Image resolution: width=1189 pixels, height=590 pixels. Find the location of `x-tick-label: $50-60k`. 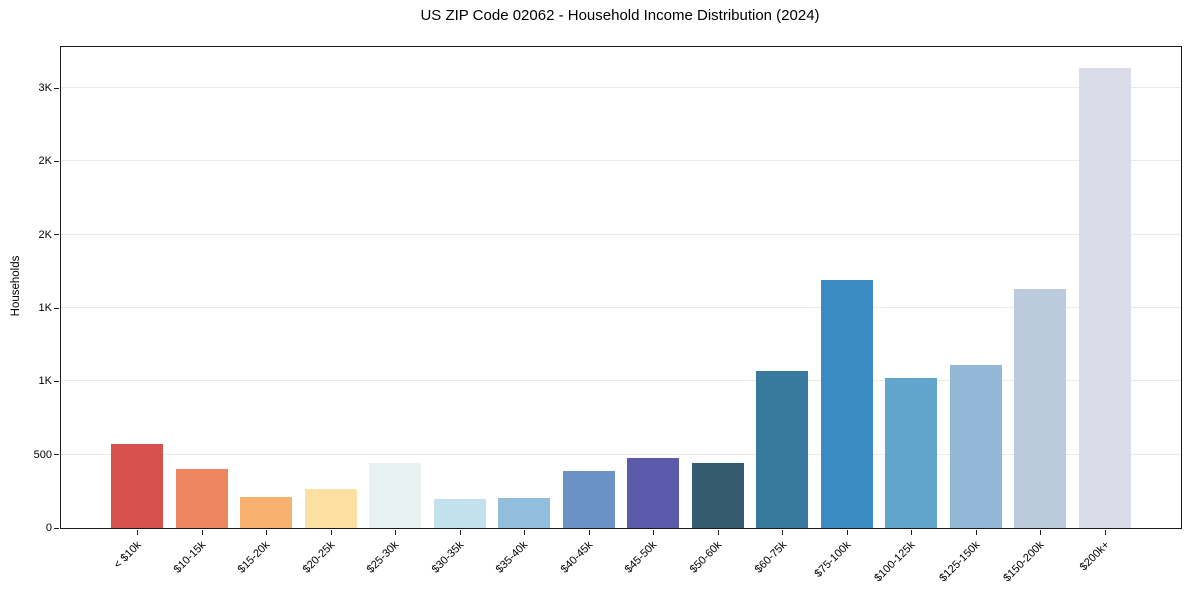

x-tick-label: $50-60k is located at coordinates (706, 557).